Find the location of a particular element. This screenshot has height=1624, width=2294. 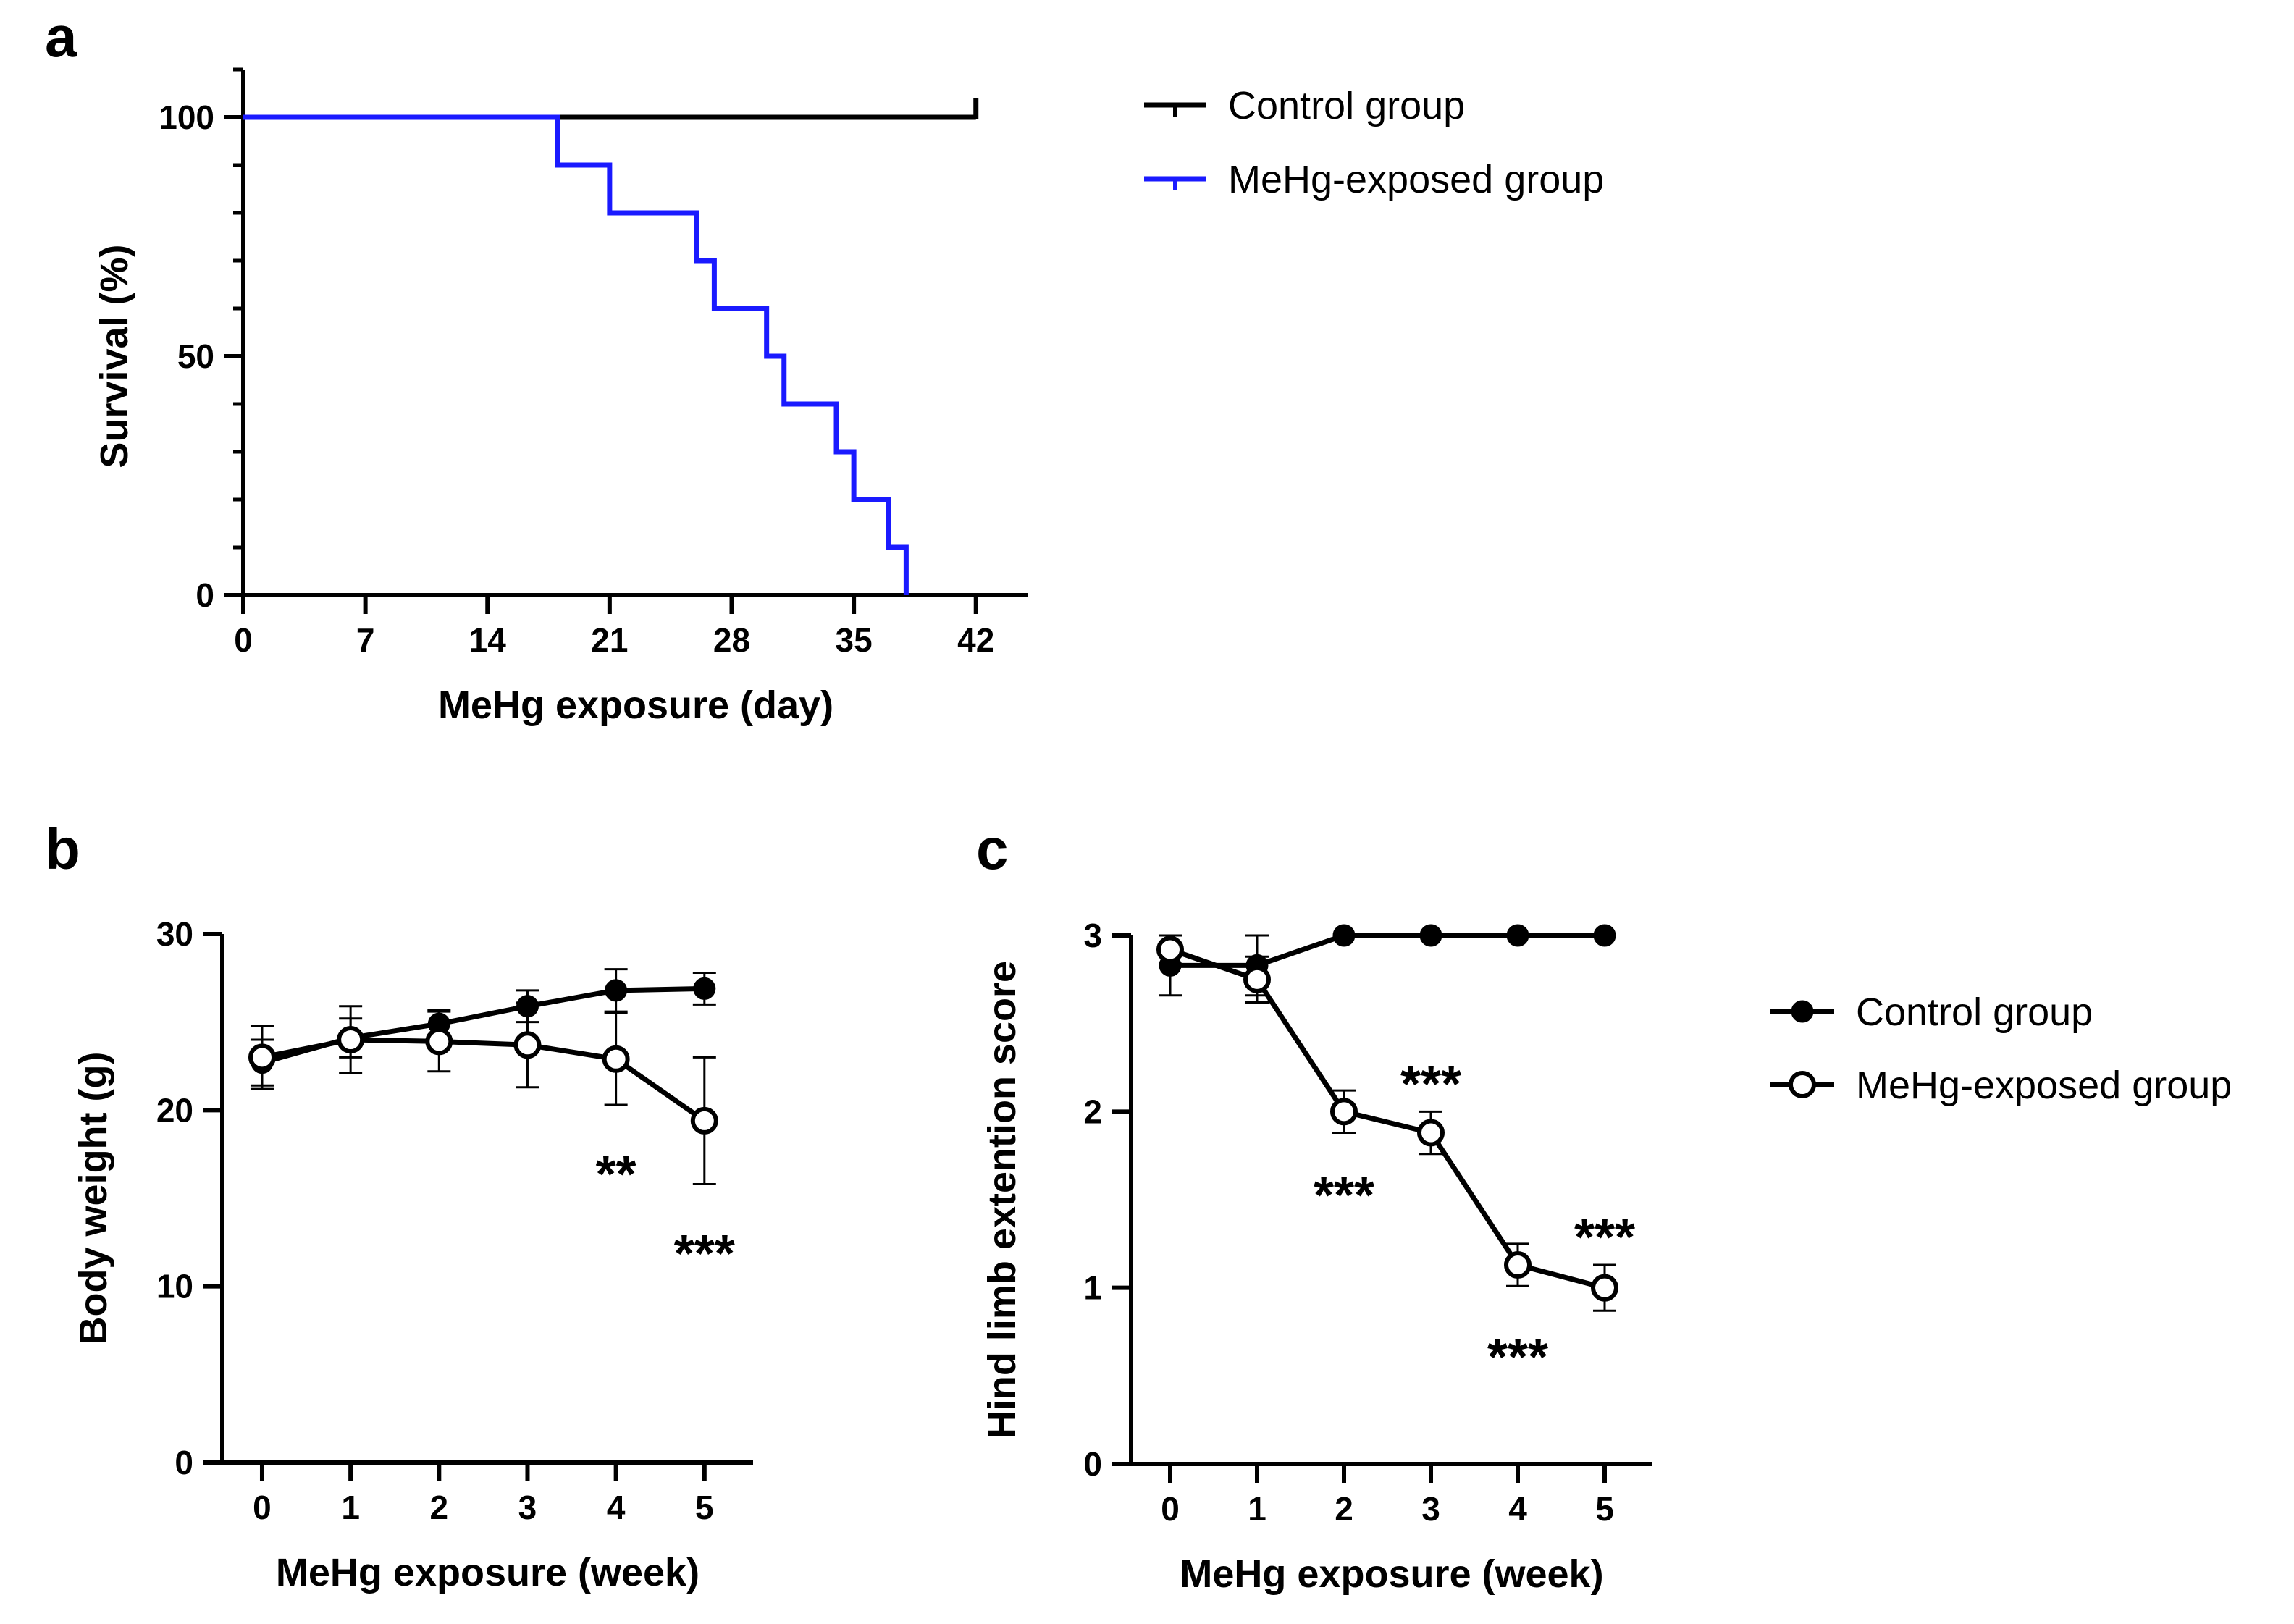

panel-a-x-tick-label: 28 is located at coordinates (732, 640).